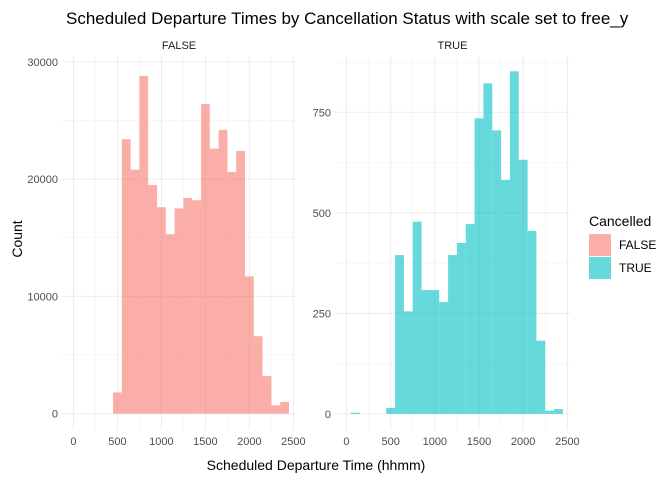 The height and width of the screenshot is (480, 672). I want to click on y-axis-title: Count, so click(17, 238).